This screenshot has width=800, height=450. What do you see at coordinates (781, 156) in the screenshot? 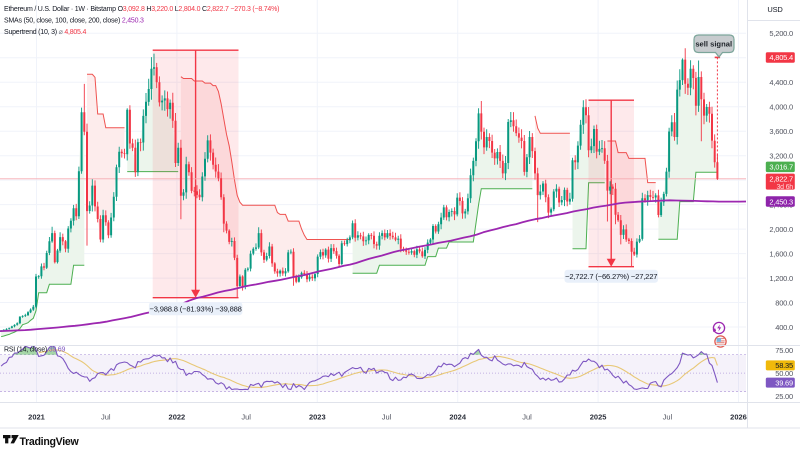
I see `svg-text: 3,200.0` at bounding box center [781, 156].